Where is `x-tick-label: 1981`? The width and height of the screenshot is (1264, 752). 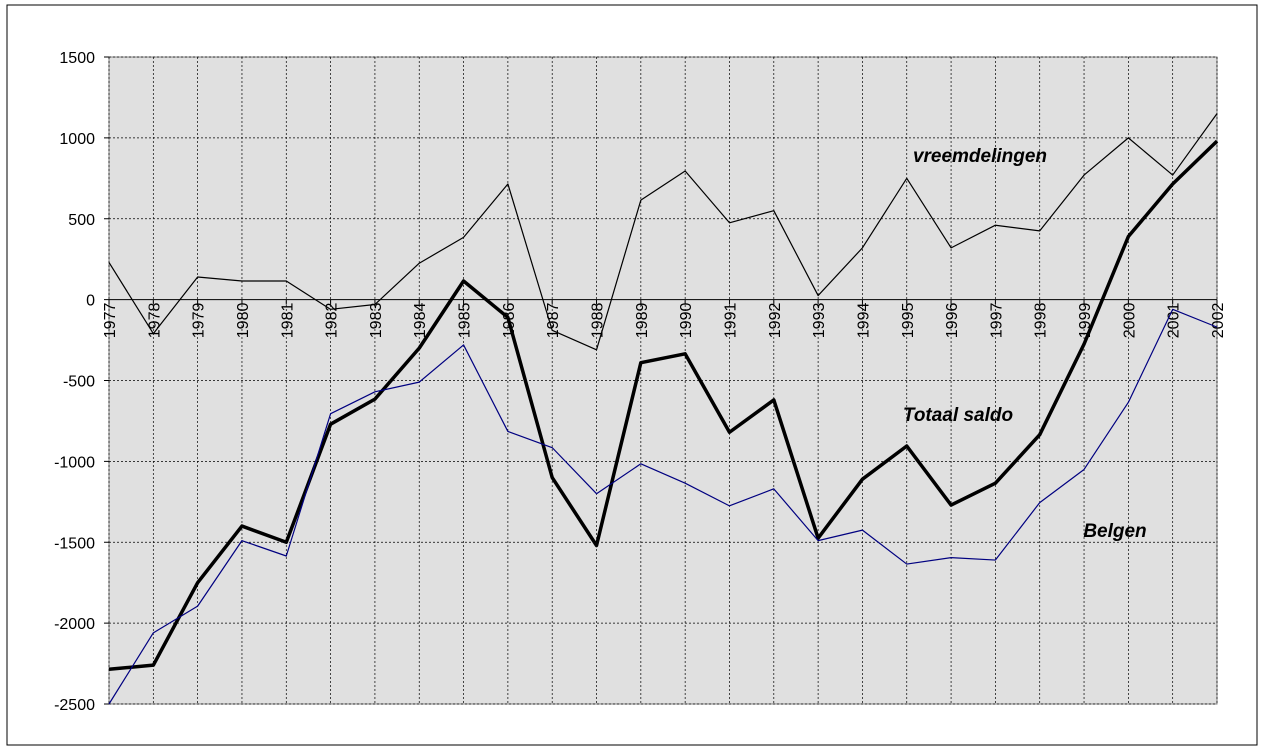
x-tick-label: 1981 is located at coordinates (287, 321).